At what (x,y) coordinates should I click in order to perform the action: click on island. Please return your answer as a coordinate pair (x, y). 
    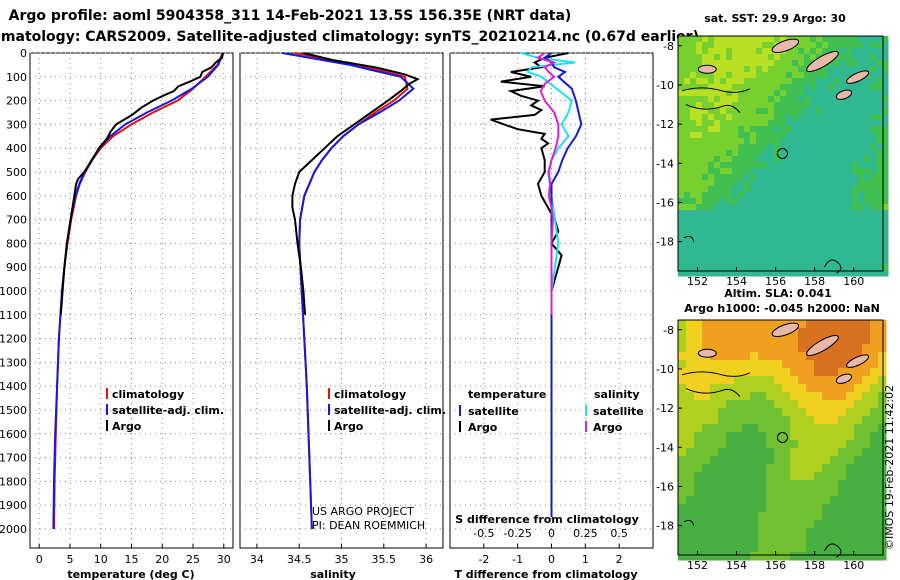
    Looking at the image, I should click on (822, 61).